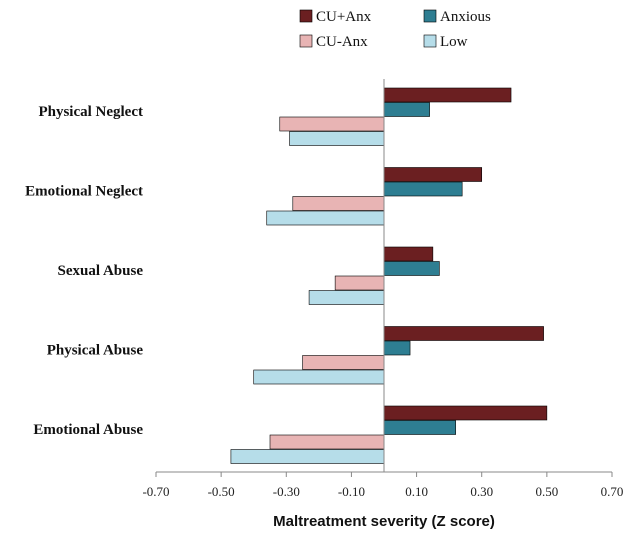 Image resolution: width=627 pixels, height=534 pixels. Describe the element at coordinates (465, 17) in the screenshot. I see `legend-label: Anxious` at that location.